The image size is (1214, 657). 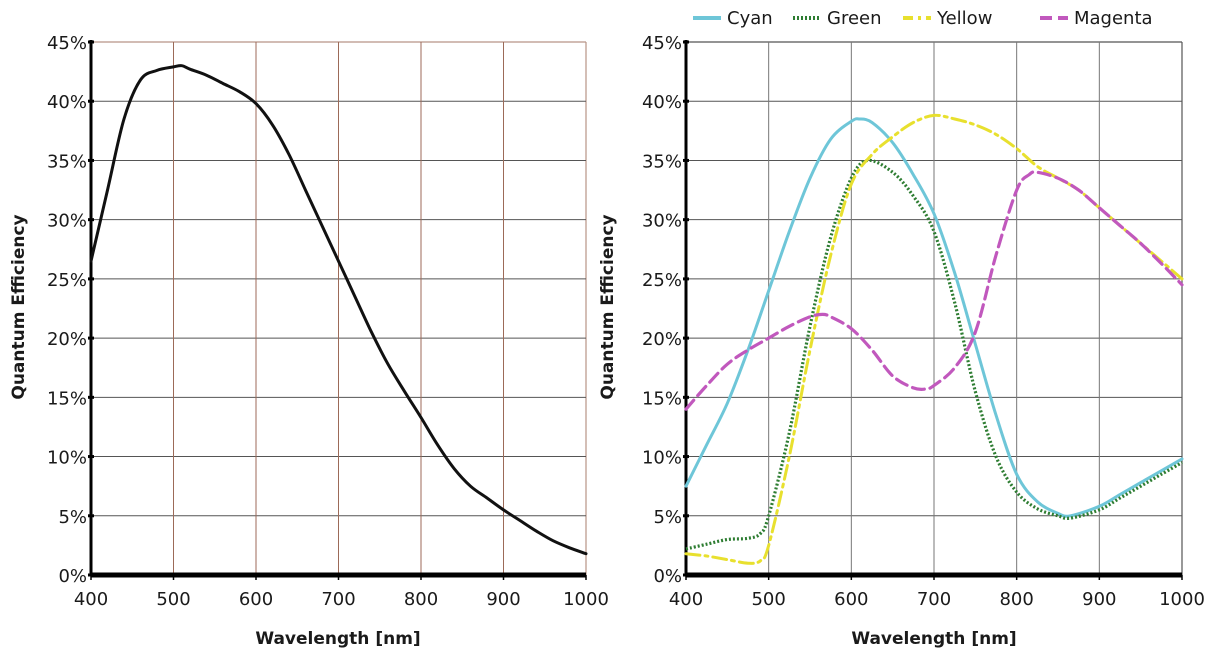 I want to click on legend-label-green: Green, so click(x=854, y=18).